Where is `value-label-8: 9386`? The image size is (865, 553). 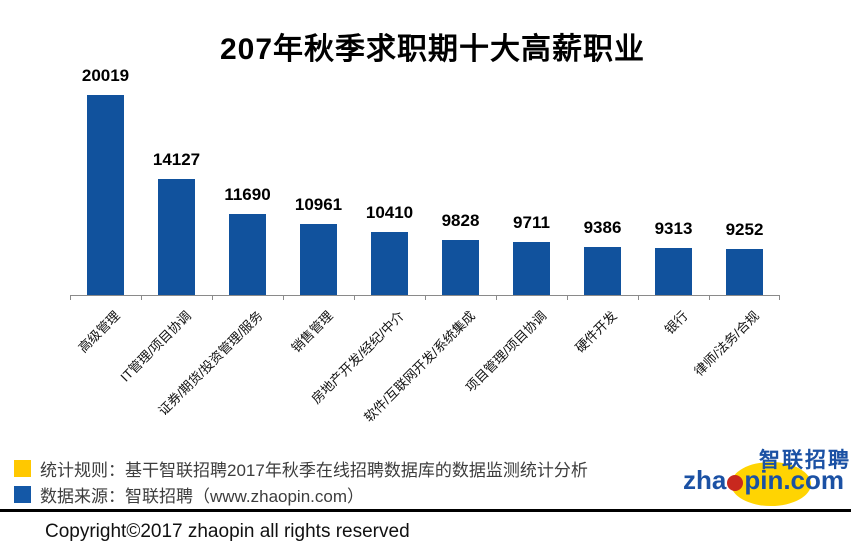
value-label-8: 9386 is located at coordinates (602, 227).